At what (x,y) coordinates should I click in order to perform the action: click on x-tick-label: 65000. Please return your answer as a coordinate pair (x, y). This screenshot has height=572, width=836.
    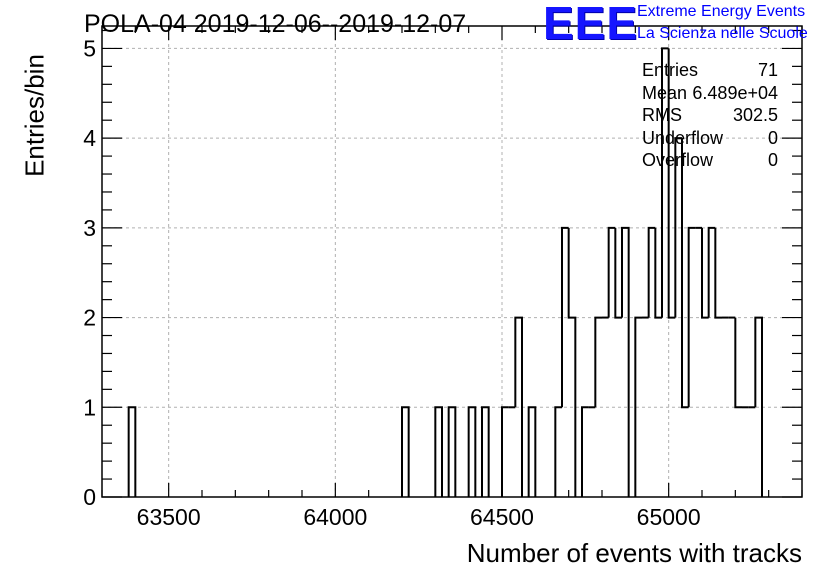
    Looking at the image, I should click on (669, 517).